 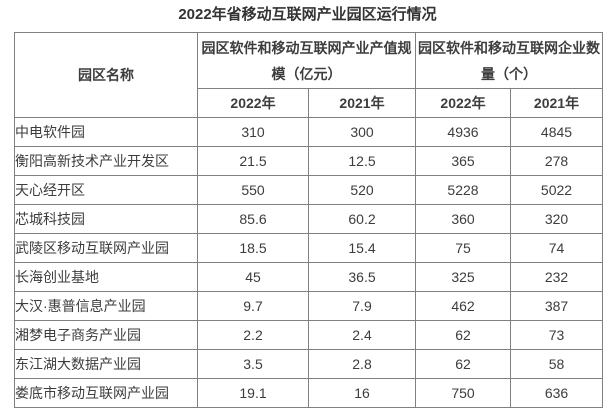 What do you see at coordinates (362, 132) in the screenshot?
I see `value-cell: 300` at bounding box center [362, 132].